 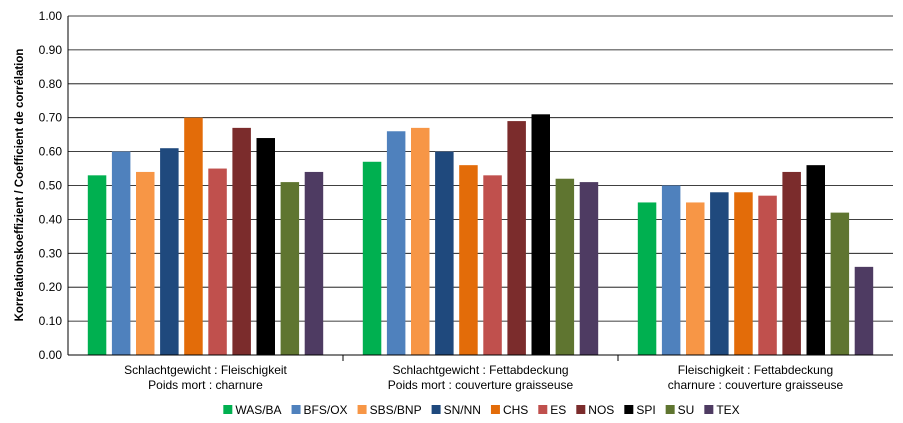 What do you see at coordinates (481, 385) in the screenshot?
I see `category-label: Poids mort : couverture graisseuse` at bounding box center [481, 385].